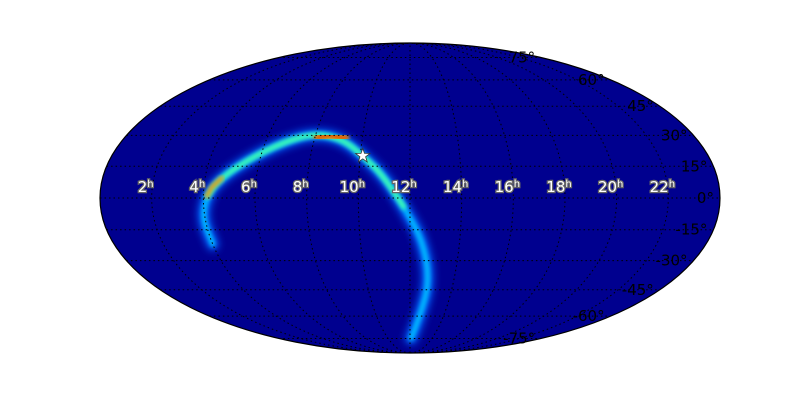 The width and height of the screenshot is (800, 404). I want to click on dec-tick-label: 0°, so click(705, 198).